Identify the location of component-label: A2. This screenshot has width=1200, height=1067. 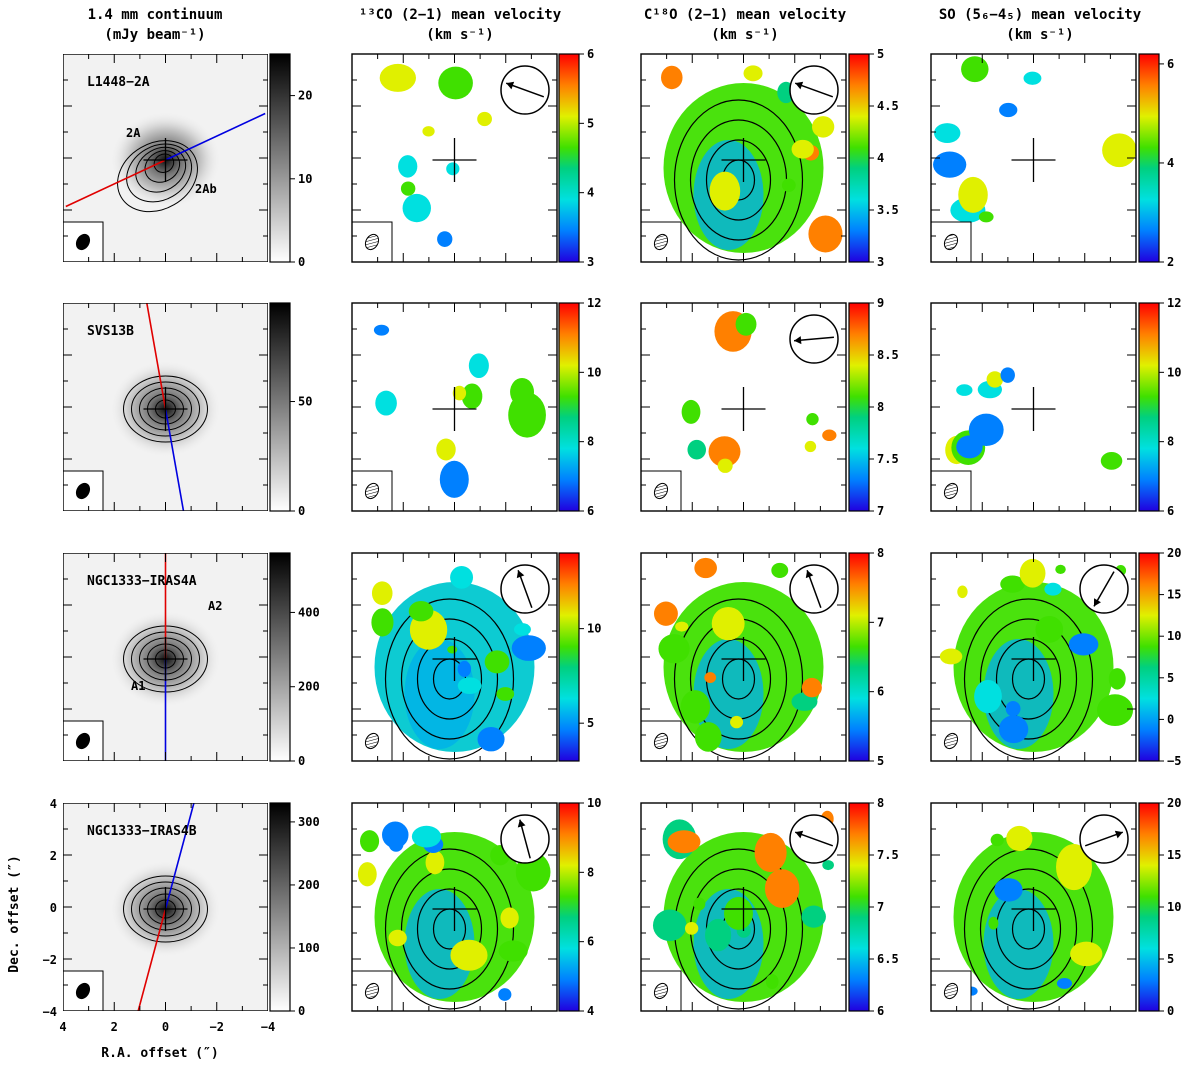
(215, 606).